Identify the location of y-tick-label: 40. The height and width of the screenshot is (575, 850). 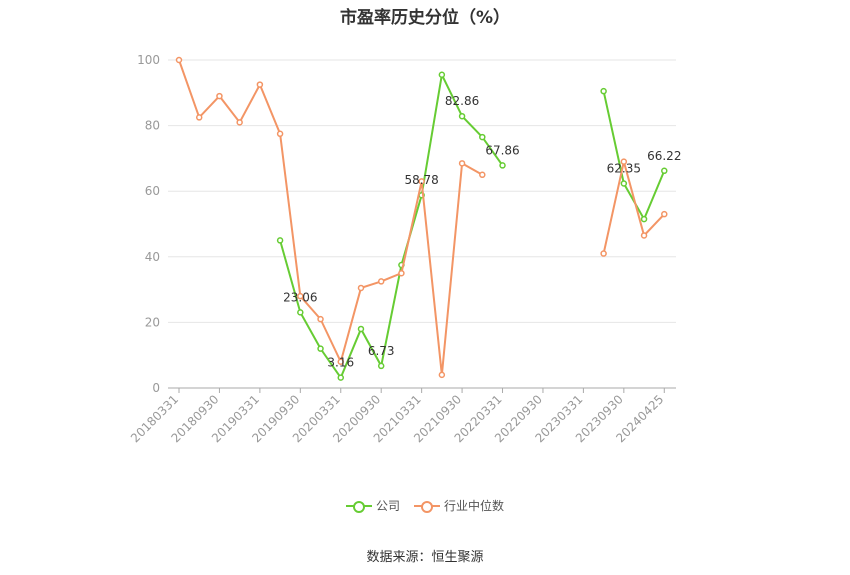
(152, 257).